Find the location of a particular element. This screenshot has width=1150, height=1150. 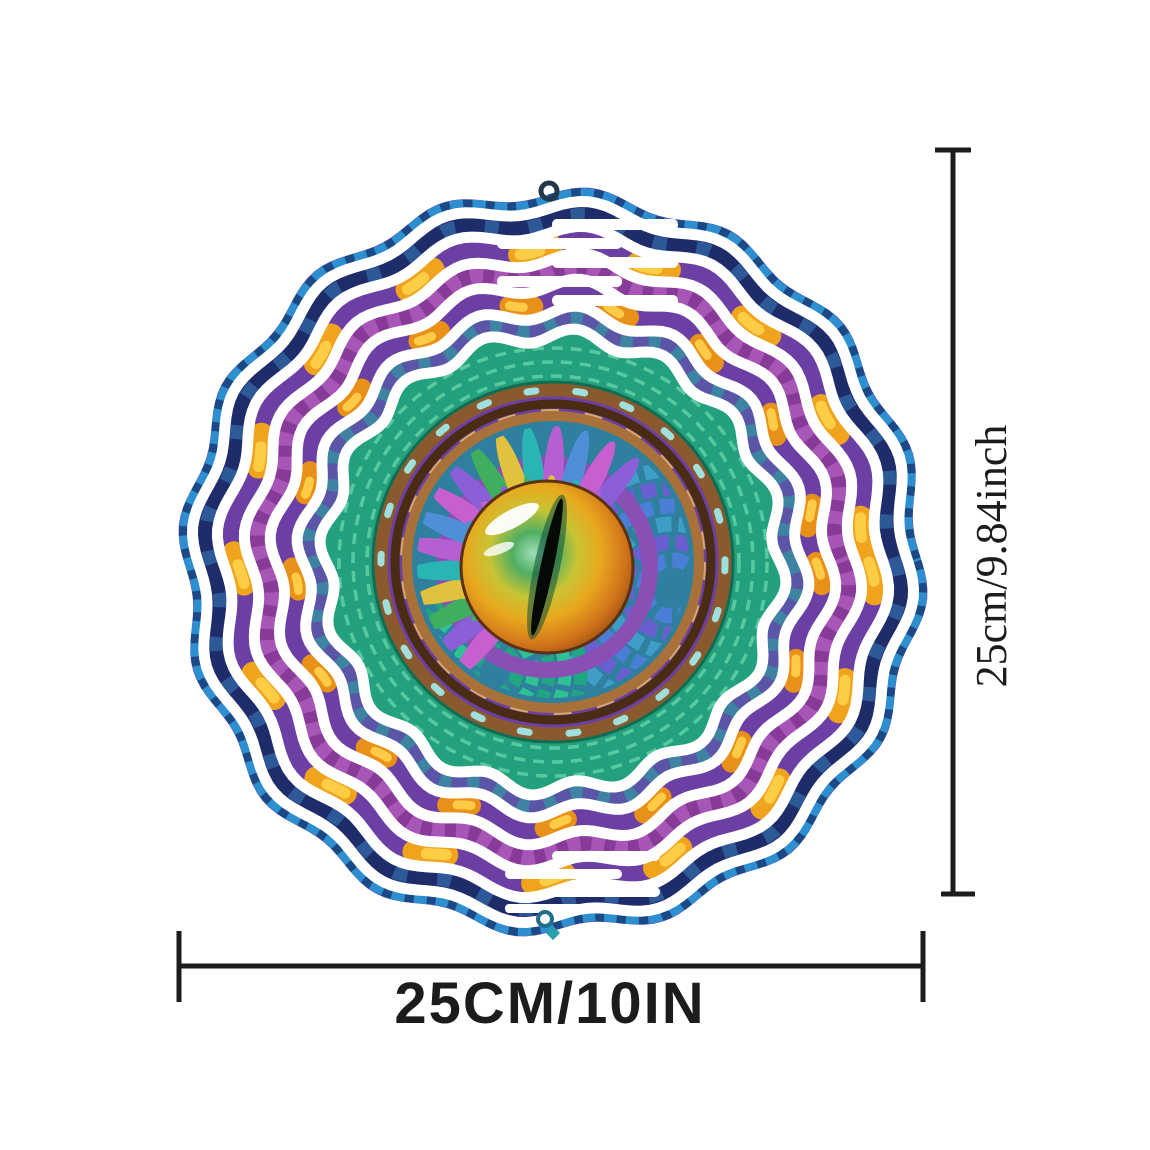

bronze-frame-inner is located at coordinates (553, 562).